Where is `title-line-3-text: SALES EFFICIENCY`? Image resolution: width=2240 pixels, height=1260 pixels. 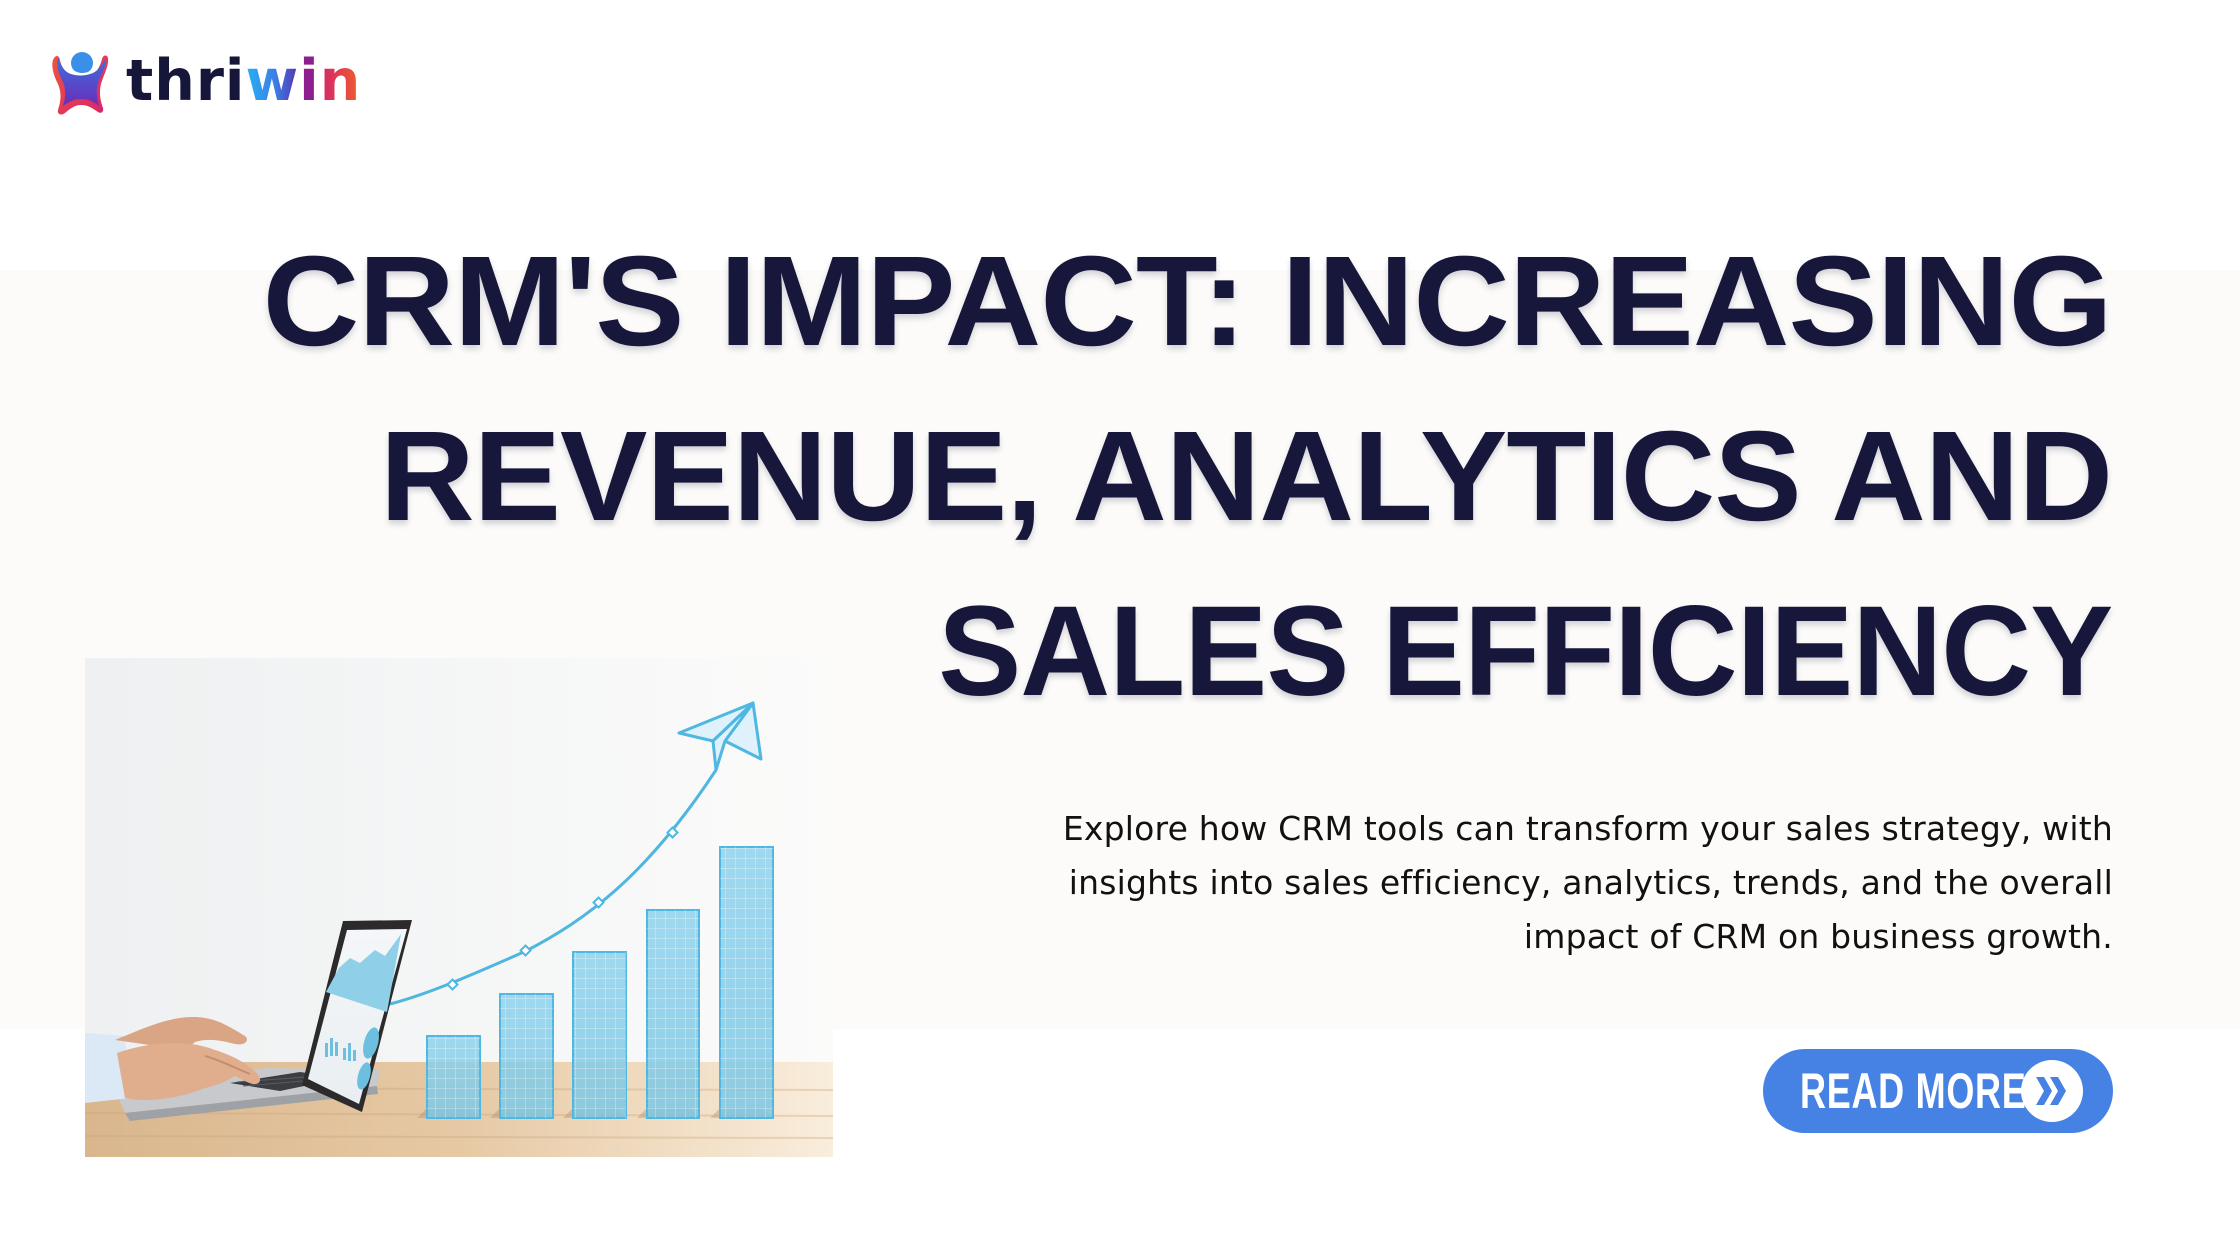
title-line-3-text: SALES EFFICIENCY is located at coordinates (1525, 651).